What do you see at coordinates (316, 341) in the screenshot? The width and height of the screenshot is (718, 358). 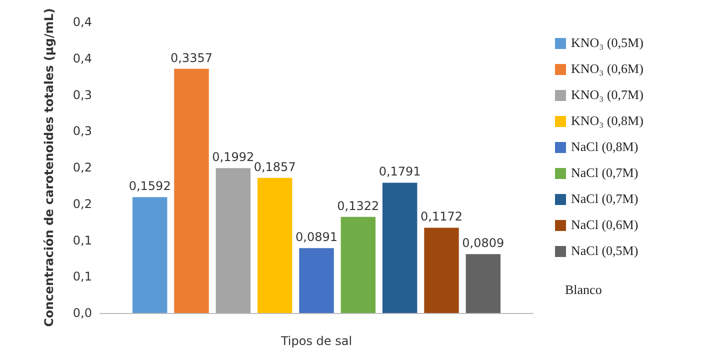 I see `x-axis-title: Tipos de sal` at bounding box center [316, 341].